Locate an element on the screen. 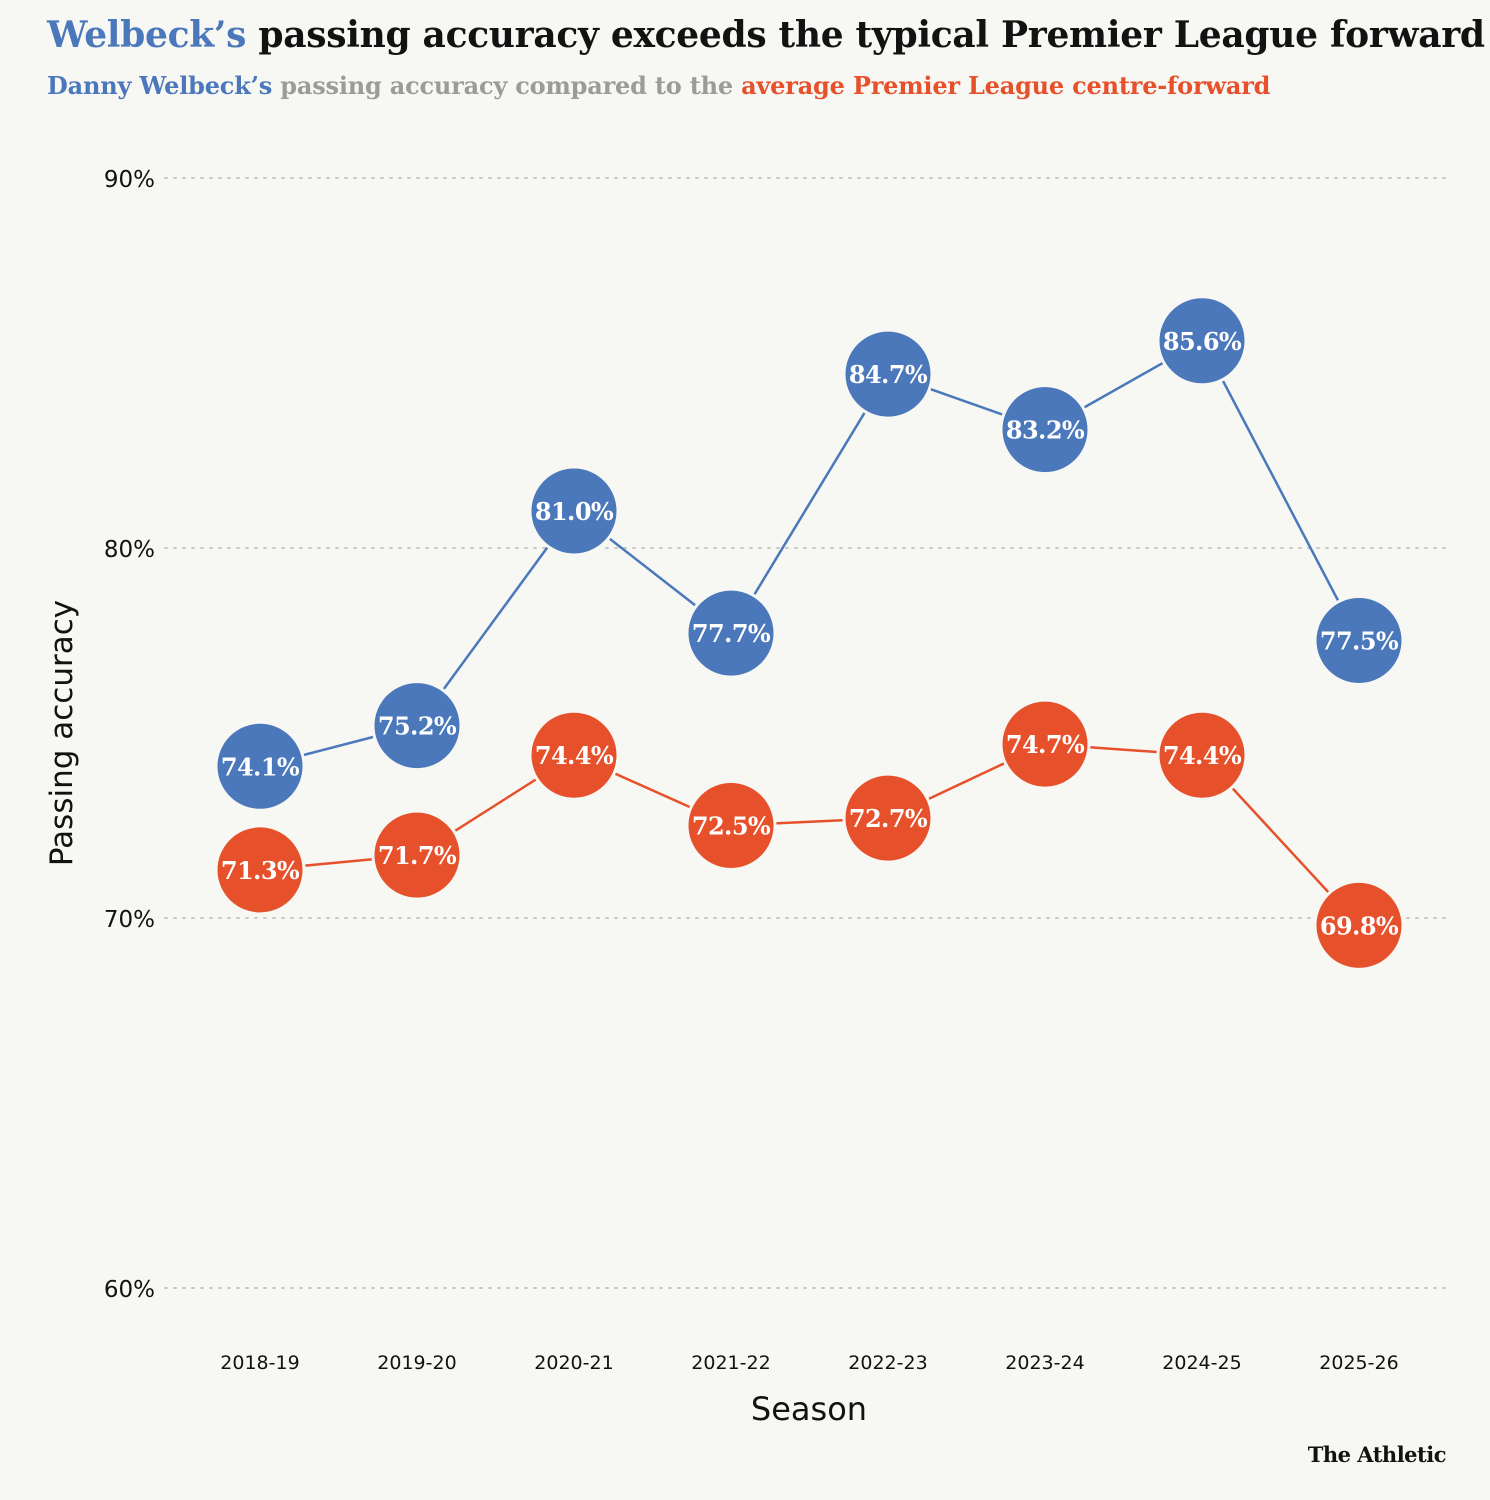  data-label-welbeck: 74.1% is located at coordinates (260, 766).